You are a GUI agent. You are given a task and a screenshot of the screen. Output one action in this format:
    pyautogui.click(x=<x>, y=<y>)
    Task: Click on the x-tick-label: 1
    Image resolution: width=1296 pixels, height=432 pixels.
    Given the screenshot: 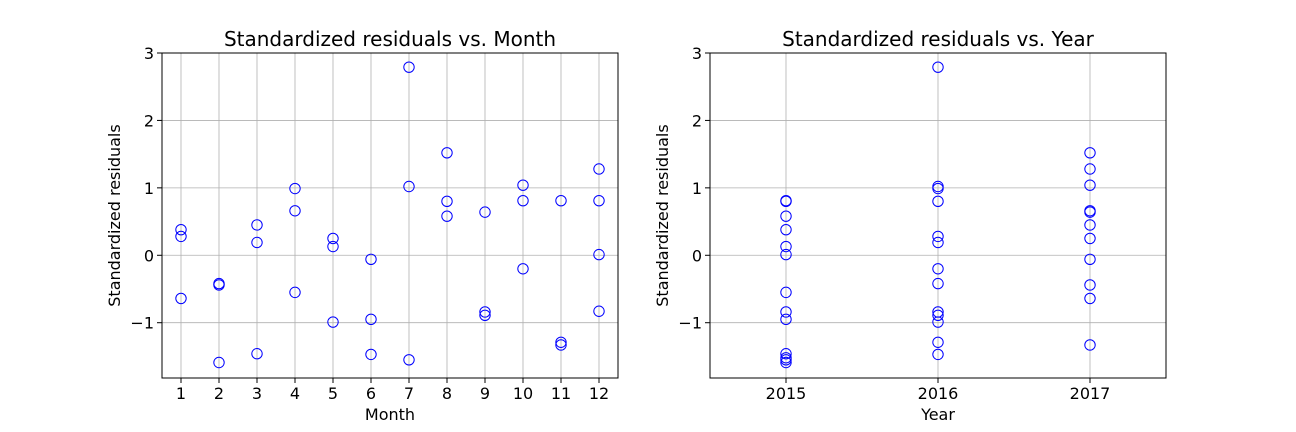 What is the action you would take?
    pyautogui.click(x=181, y=393)
    